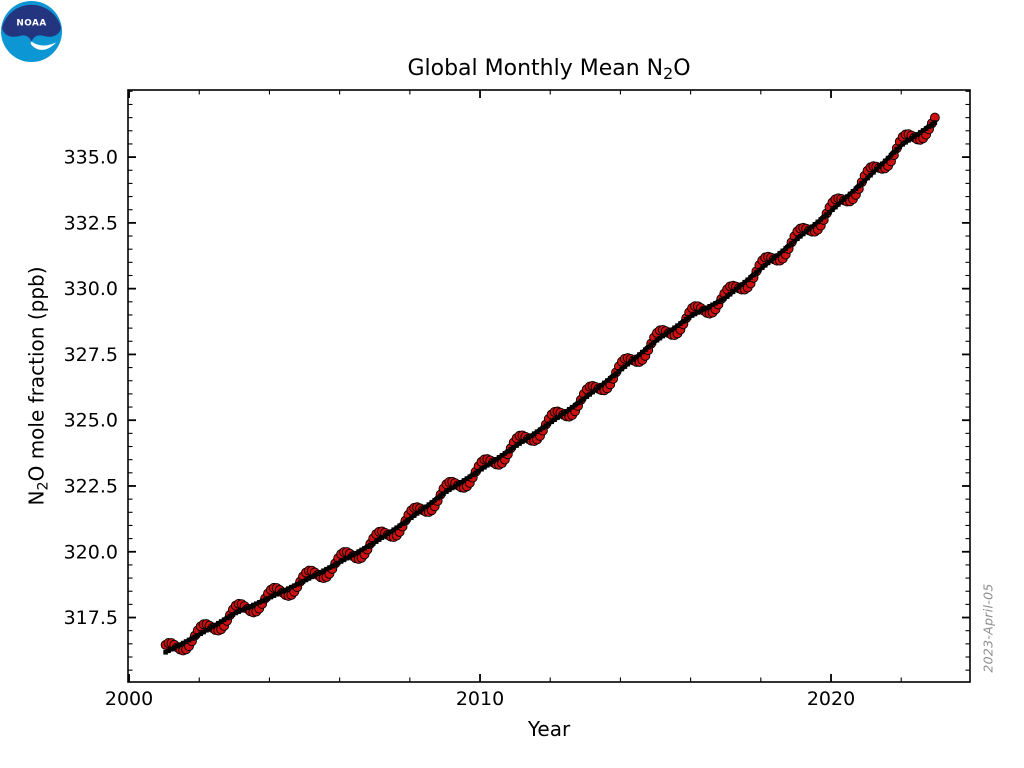  I want to click on chart-title-suffix: O, so click(682, 68).